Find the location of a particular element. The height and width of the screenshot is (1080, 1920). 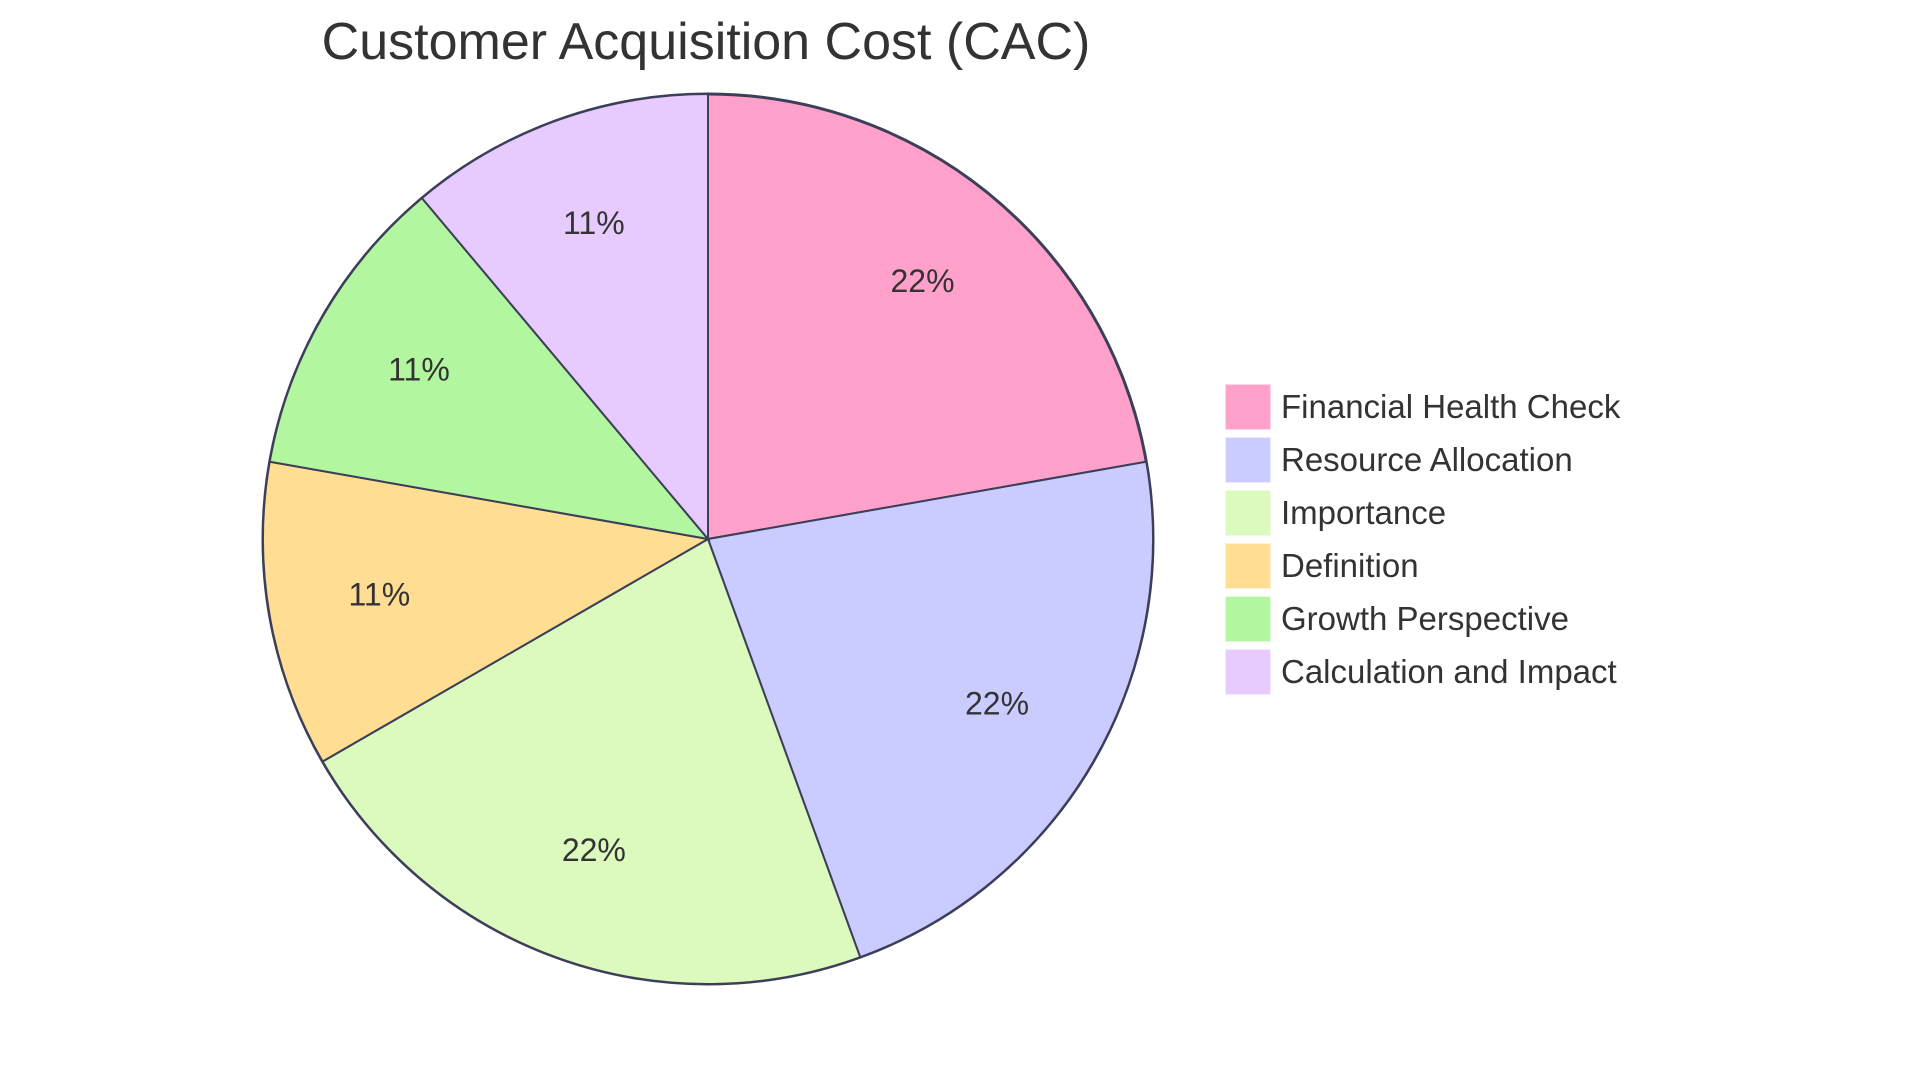

legend-item: Resource Allocation is located at coordinates (1422, 459).